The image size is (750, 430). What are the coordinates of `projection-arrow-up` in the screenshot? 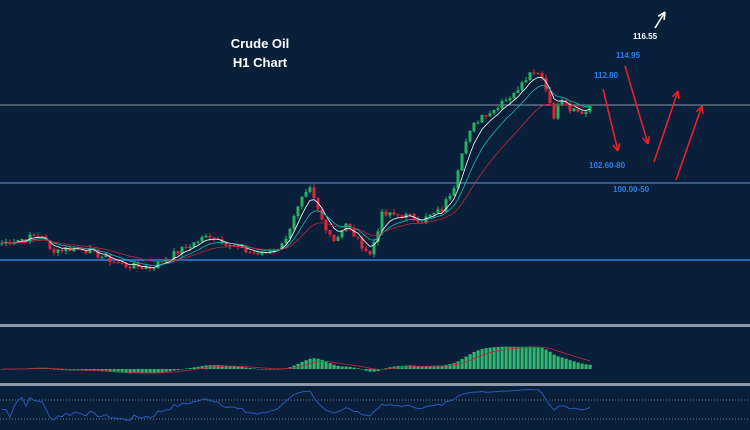 It's located at (666, 126).